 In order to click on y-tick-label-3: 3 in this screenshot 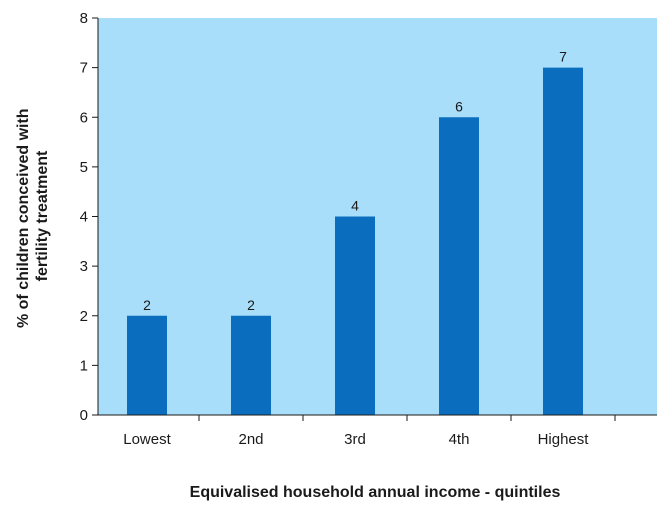, I will do `click(84, 266)`.